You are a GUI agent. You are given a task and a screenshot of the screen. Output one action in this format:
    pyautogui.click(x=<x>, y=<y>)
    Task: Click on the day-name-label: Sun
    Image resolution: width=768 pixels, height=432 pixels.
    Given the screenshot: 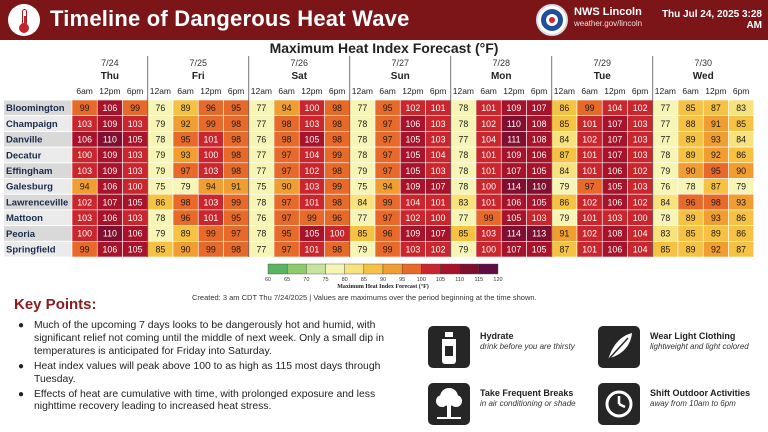 What is the action you would take?
    pyautogui.click(x=400, y=76)
    